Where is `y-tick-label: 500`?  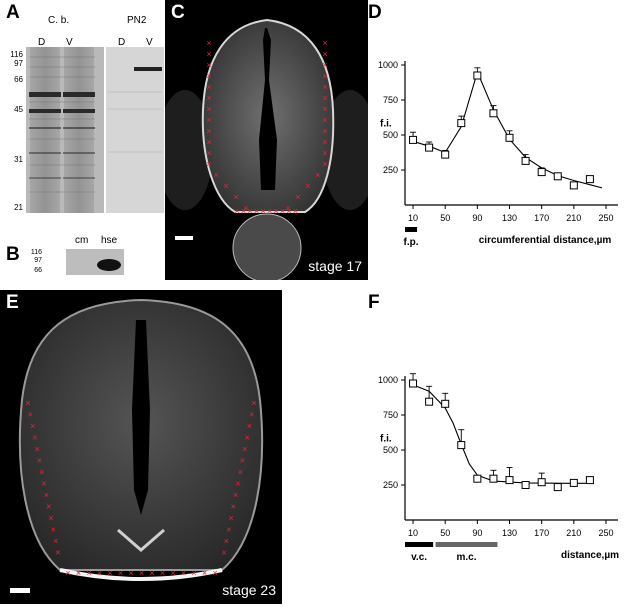 y-tick-label: 500 is located at coordinates (390, 135).